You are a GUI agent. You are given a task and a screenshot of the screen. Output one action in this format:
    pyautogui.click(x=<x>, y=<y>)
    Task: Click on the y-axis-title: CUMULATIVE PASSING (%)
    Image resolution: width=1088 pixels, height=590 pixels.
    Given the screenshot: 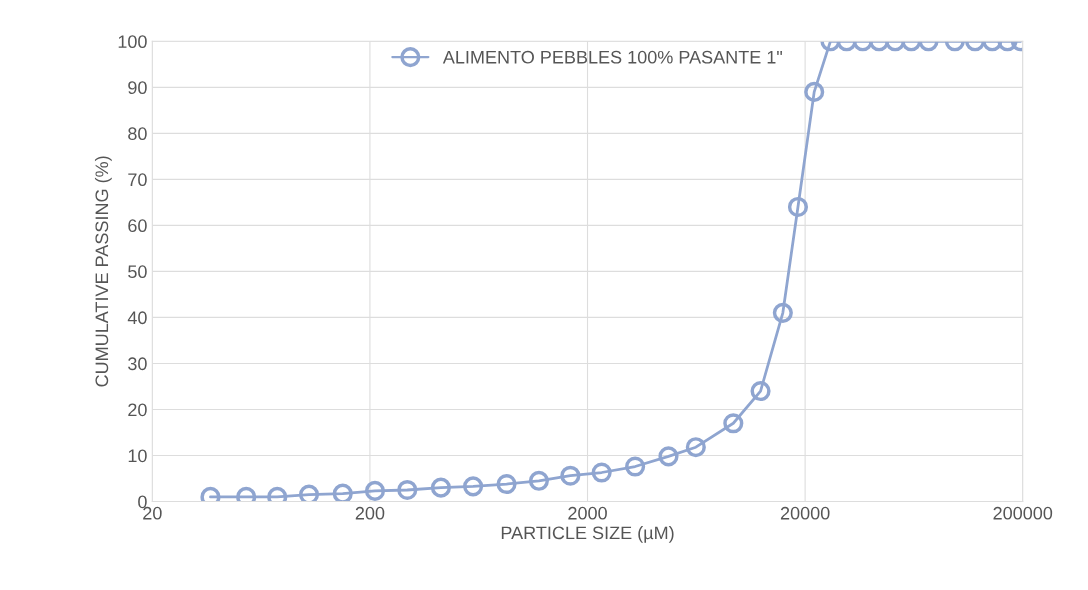 What is the action you would take?
    pyautogui.click(x=103, y=271)
    